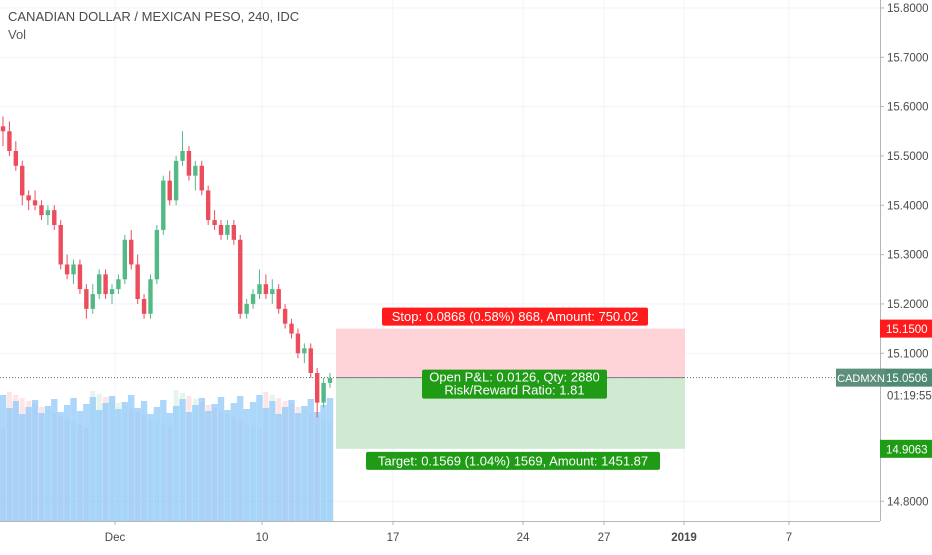  Describe the element at coordinates (908, 9) in the screenshot. I see `price-tick-label: 15.8000` at that location.